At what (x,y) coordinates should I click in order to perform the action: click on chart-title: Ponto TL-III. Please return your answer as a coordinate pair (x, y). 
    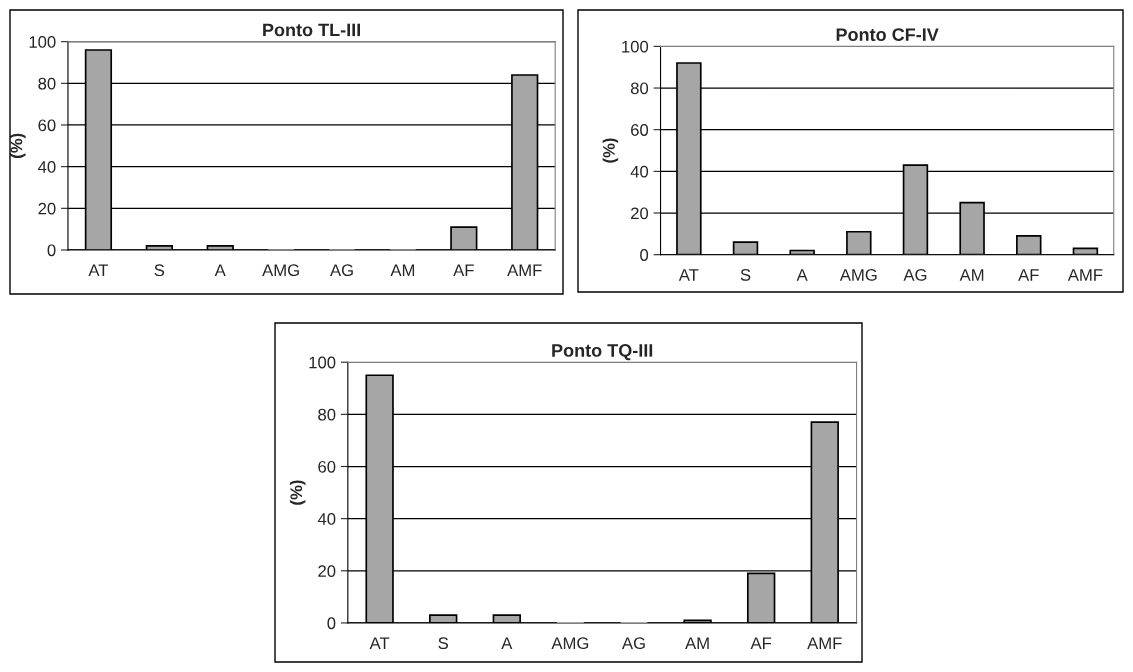
    Looking at the image, I should click on (312, 30).